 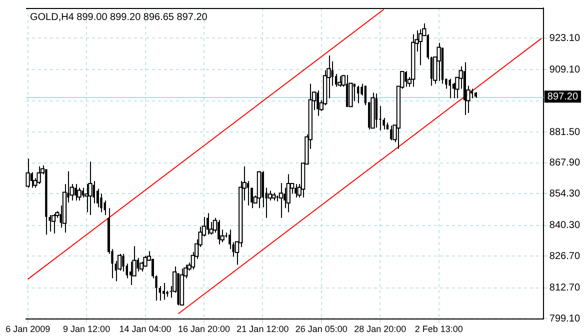 I want to click on x-tick-label: 28 Jan 20:00, so click(x=380, y=329).